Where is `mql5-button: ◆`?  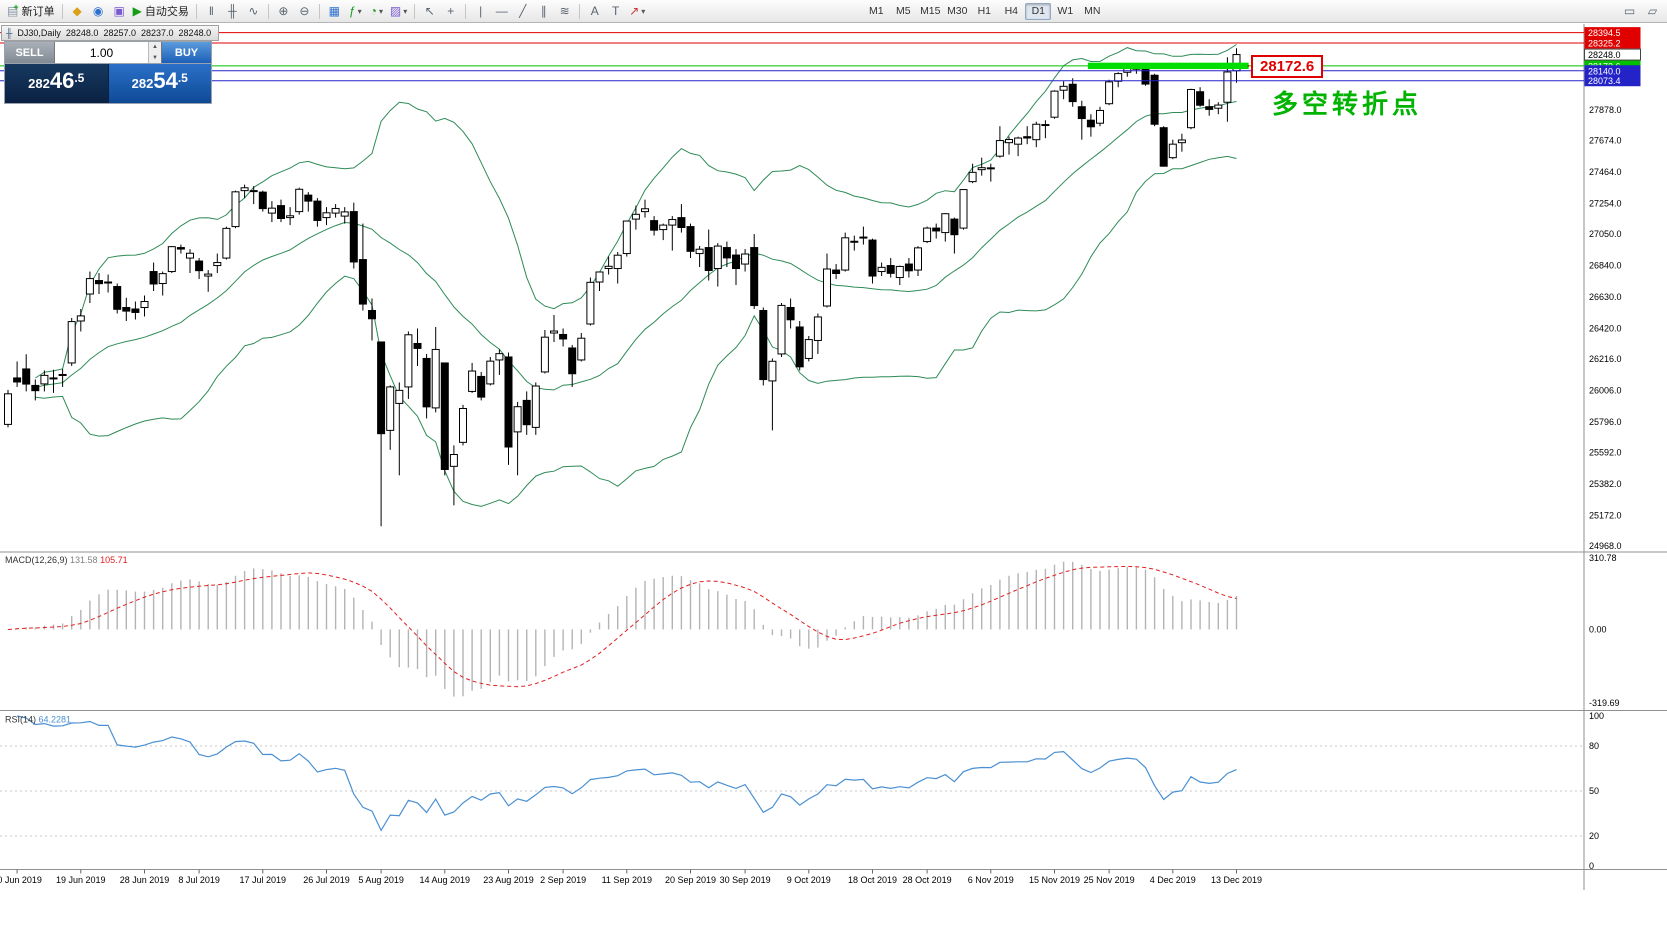 mql5-button: ◆ is located at coordinates (77, 11).